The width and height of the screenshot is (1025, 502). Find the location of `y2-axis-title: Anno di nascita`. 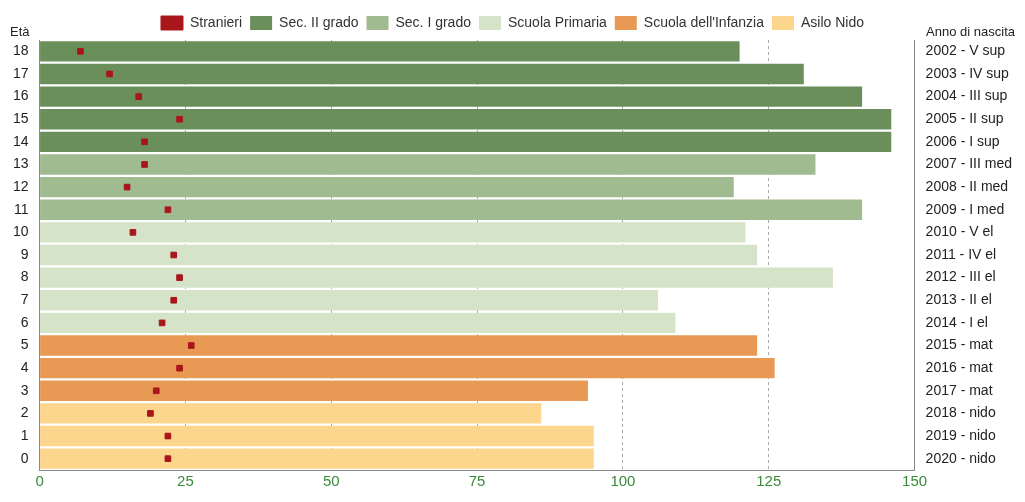

y2-axis-title: Anno di nascita is located at coordinates (971, 32).